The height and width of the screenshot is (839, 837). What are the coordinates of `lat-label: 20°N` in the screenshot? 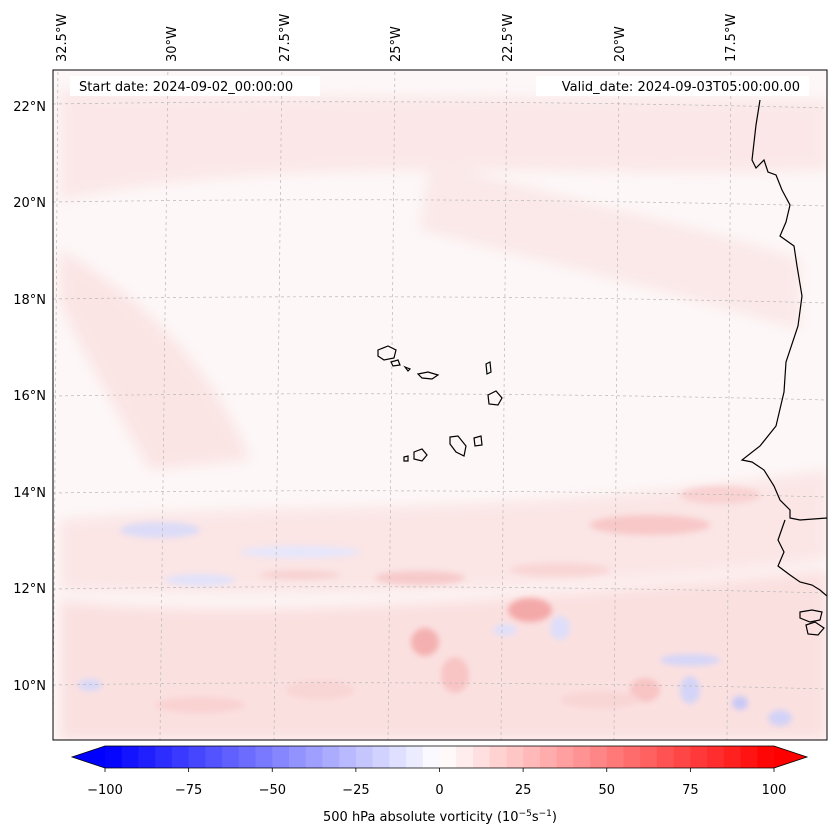 It's located at (29, 203).